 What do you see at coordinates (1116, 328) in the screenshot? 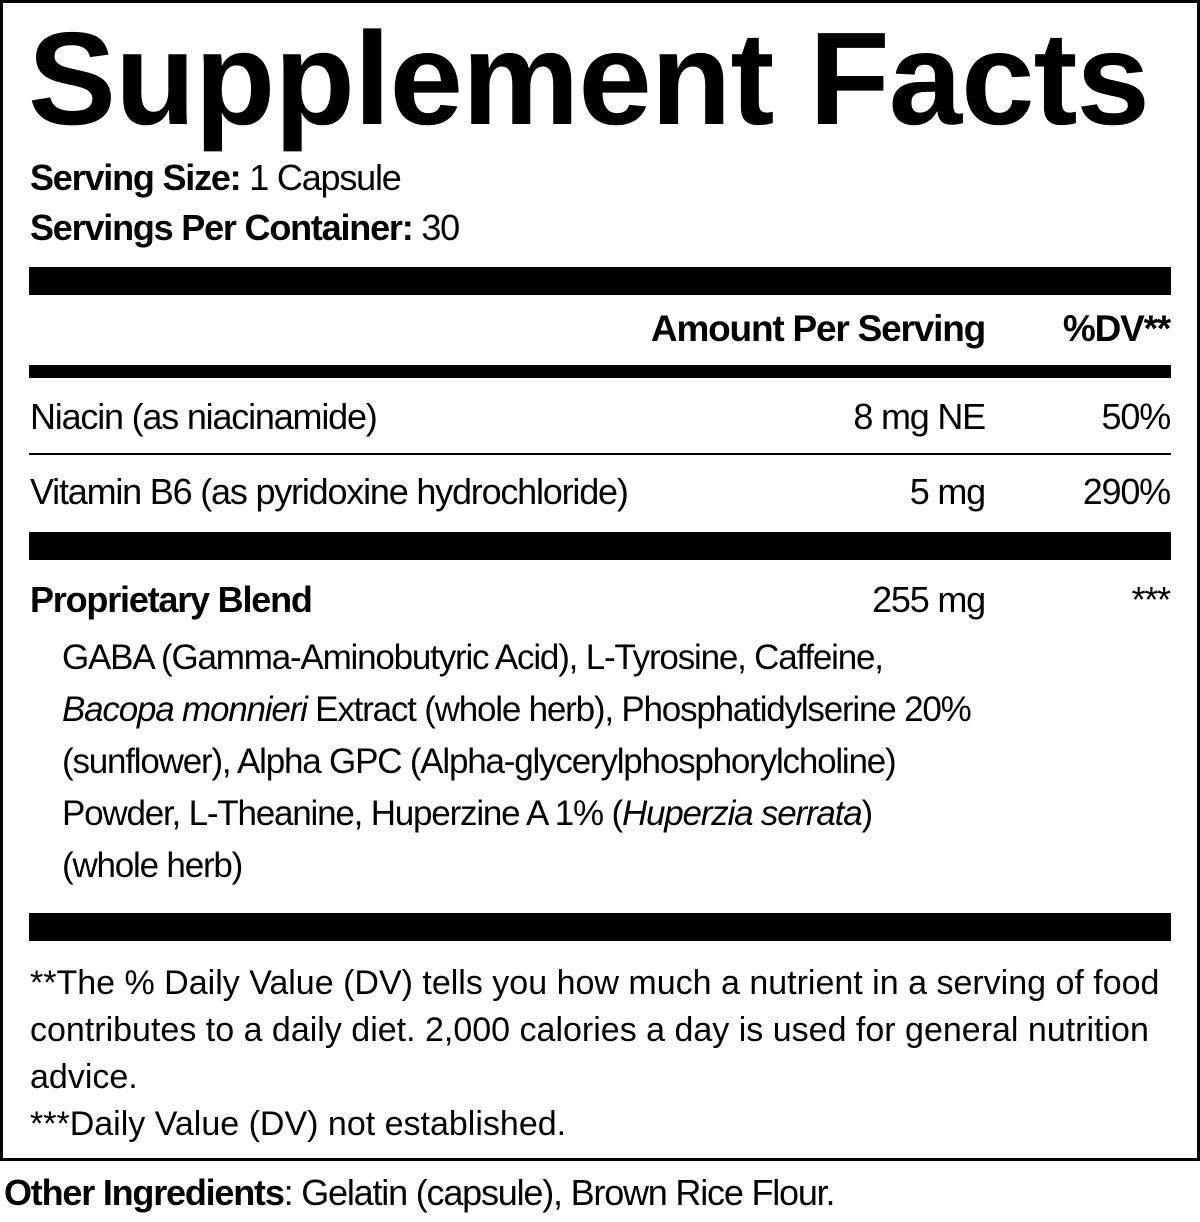
I see `dv-header: %DV**` at bounding box center [1116, 328].